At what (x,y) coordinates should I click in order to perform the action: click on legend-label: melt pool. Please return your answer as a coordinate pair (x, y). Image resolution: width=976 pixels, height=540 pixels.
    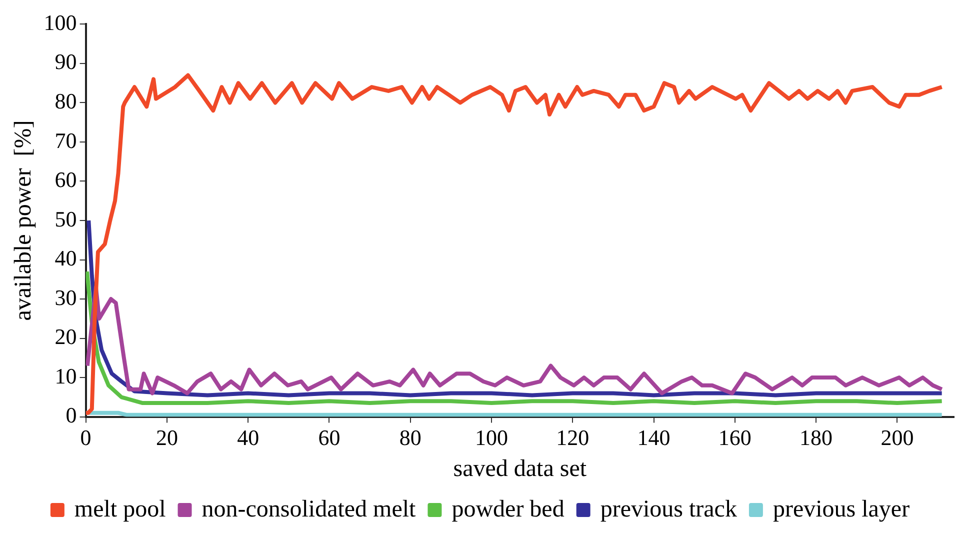
    Looking at the image, I should click on (120, 509).